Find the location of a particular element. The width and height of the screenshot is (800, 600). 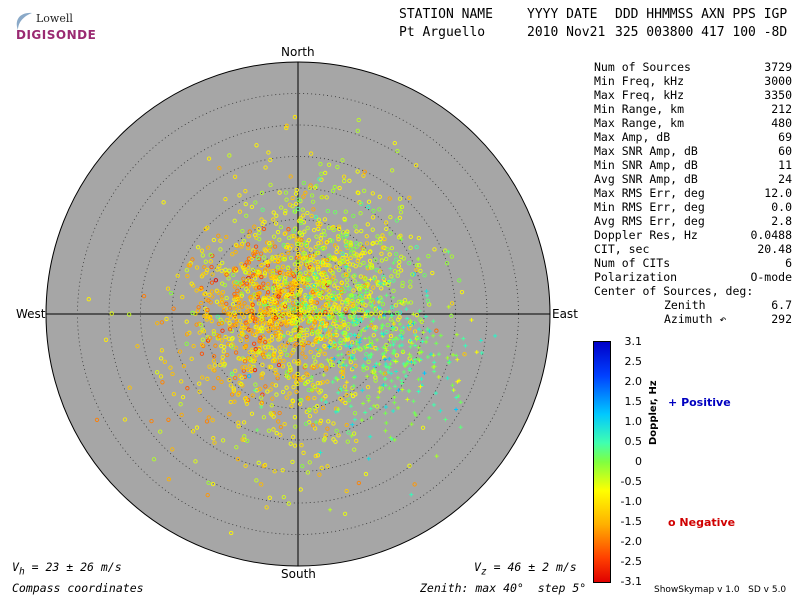

colorbar-tick: -1.5 is located at coordinates (631, 521).